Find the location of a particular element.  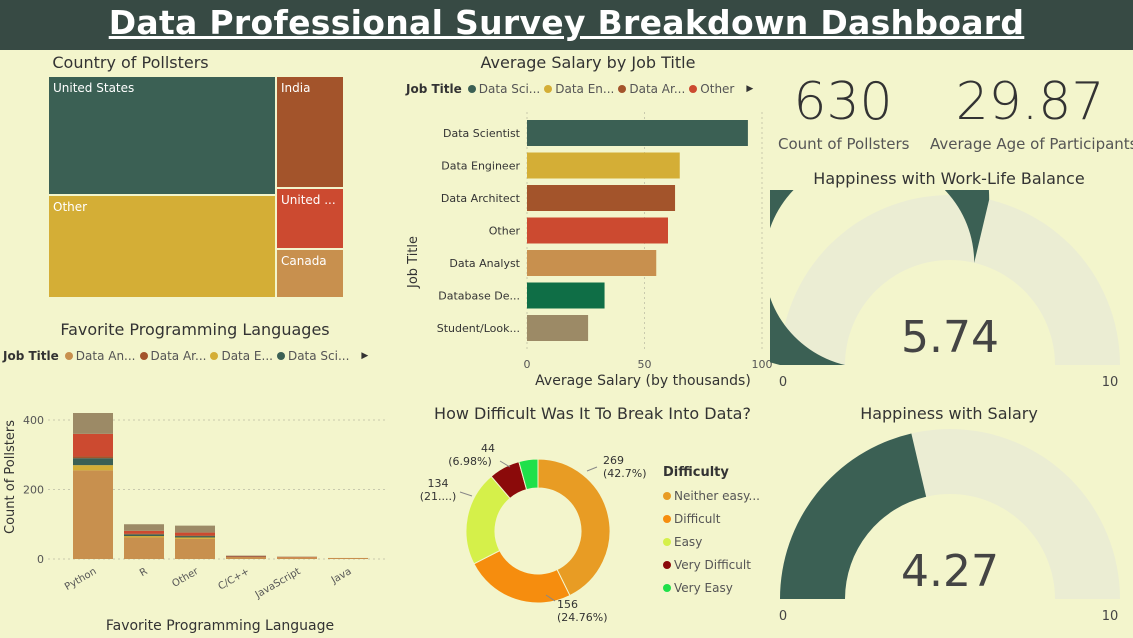

salary-chart-title: Average Salary by Job Title is located at coordinates (588, 62).